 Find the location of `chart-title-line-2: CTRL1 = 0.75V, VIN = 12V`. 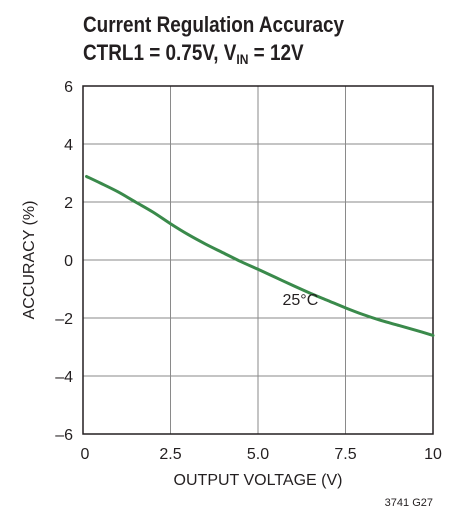

chart-title-line-2: CTRL1 = 0.75V, VIN = 12V is located at coordinates (193, 56).